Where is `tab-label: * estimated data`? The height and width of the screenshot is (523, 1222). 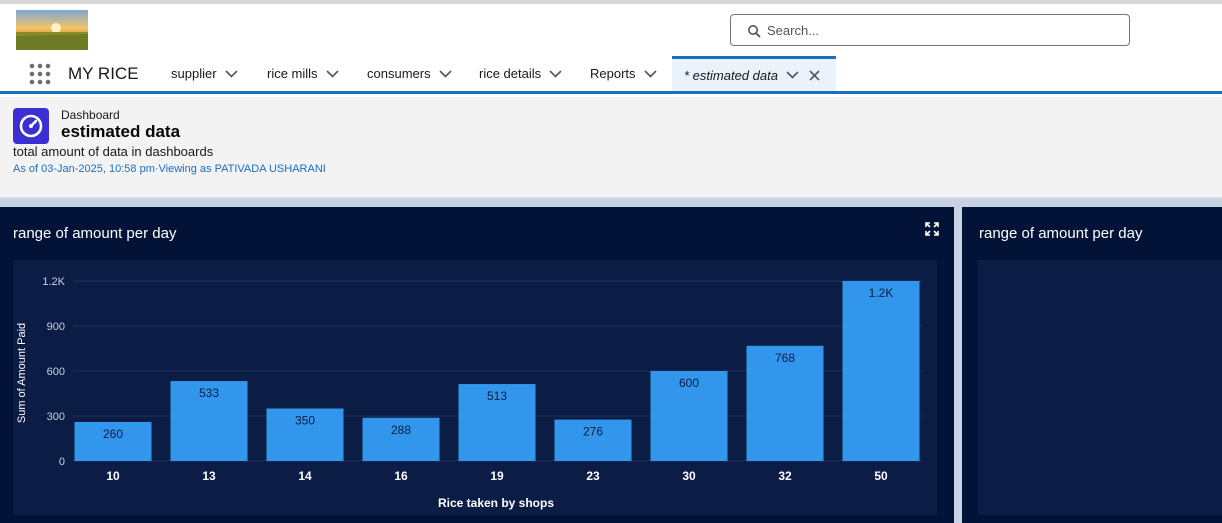 tab-label: * estimated data is located at coordinates (731, 75).